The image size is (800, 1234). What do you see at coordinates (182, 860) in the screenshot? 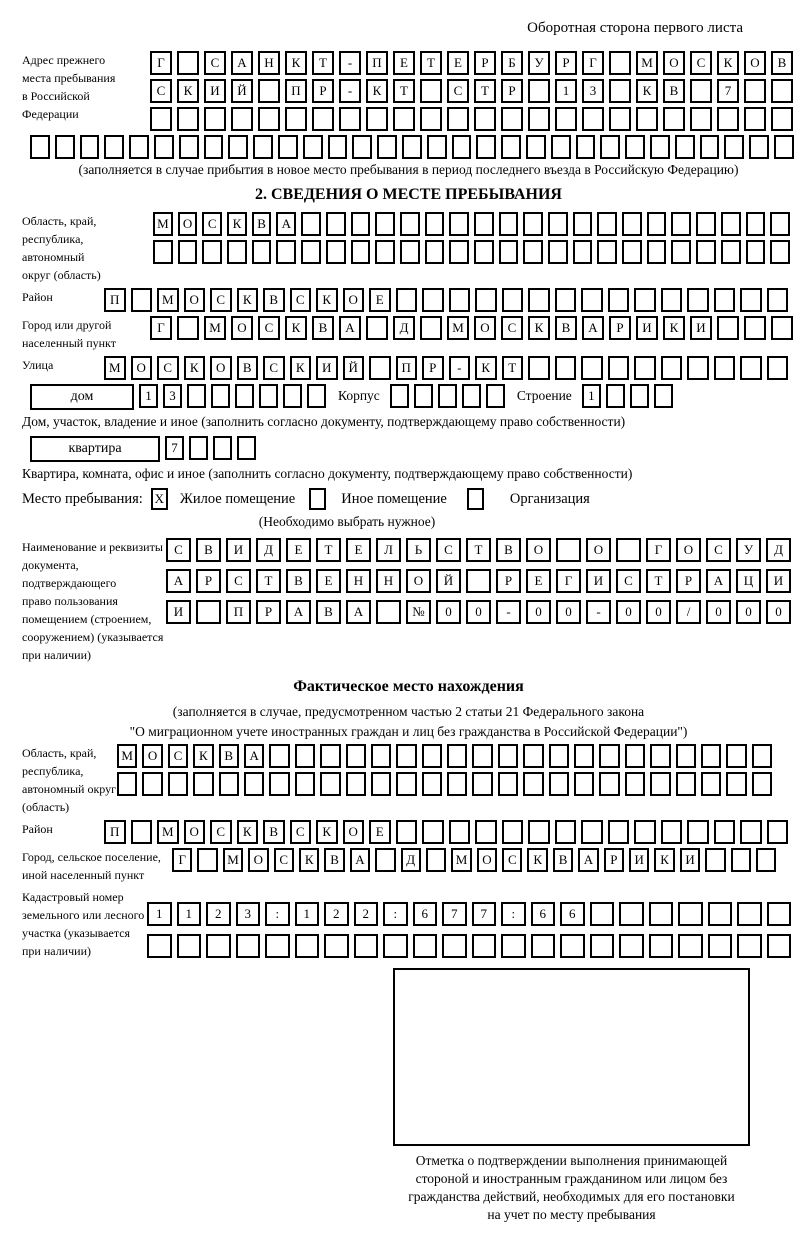
I see `char-cell: Г` at bounding box center [182, 860].